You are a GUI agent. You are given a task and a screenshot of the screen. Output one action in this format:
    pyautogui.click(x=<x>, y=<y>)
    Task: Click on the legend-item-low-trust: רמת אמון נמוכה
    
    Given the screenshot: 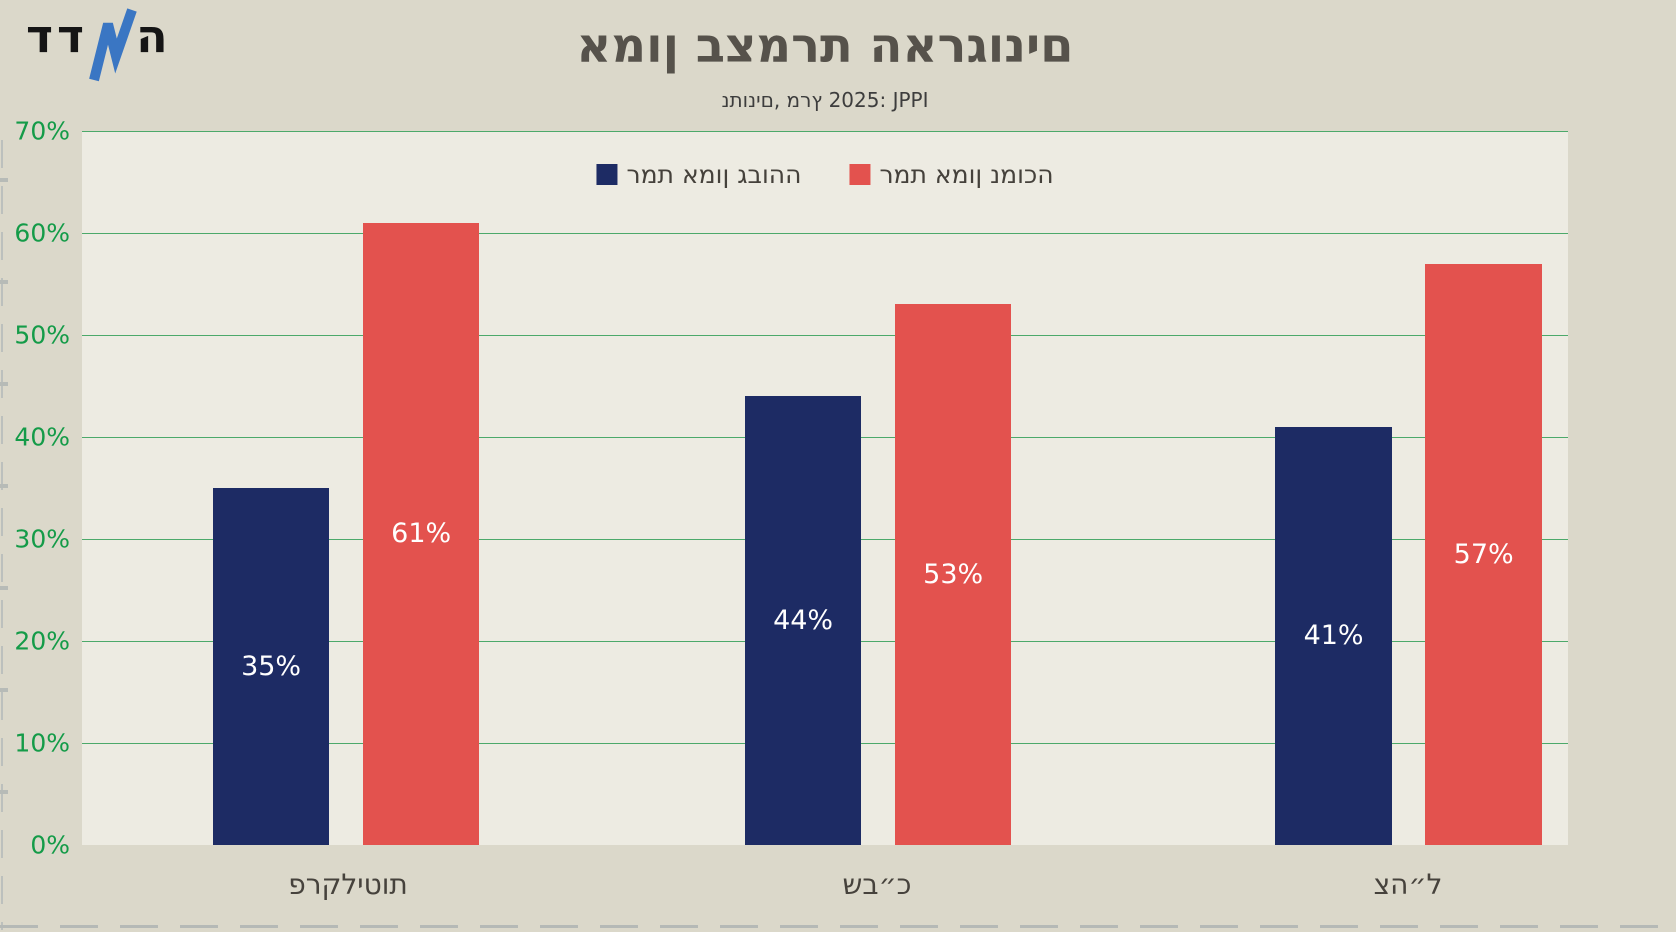 What is the action you would take?
    pyautogui.click(x=951, y=174)
    